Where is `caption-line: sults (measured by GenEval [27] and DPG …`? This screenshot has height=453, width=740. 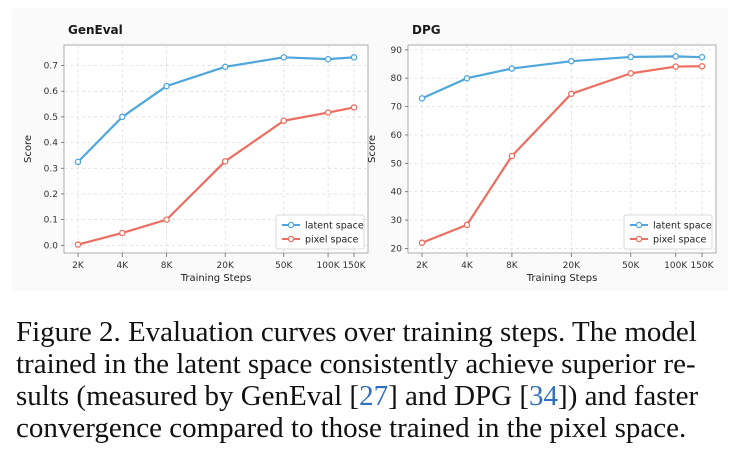 caption-line: sults (measured by GenEval [27] and DPG … is located at coordinates (372, 396).